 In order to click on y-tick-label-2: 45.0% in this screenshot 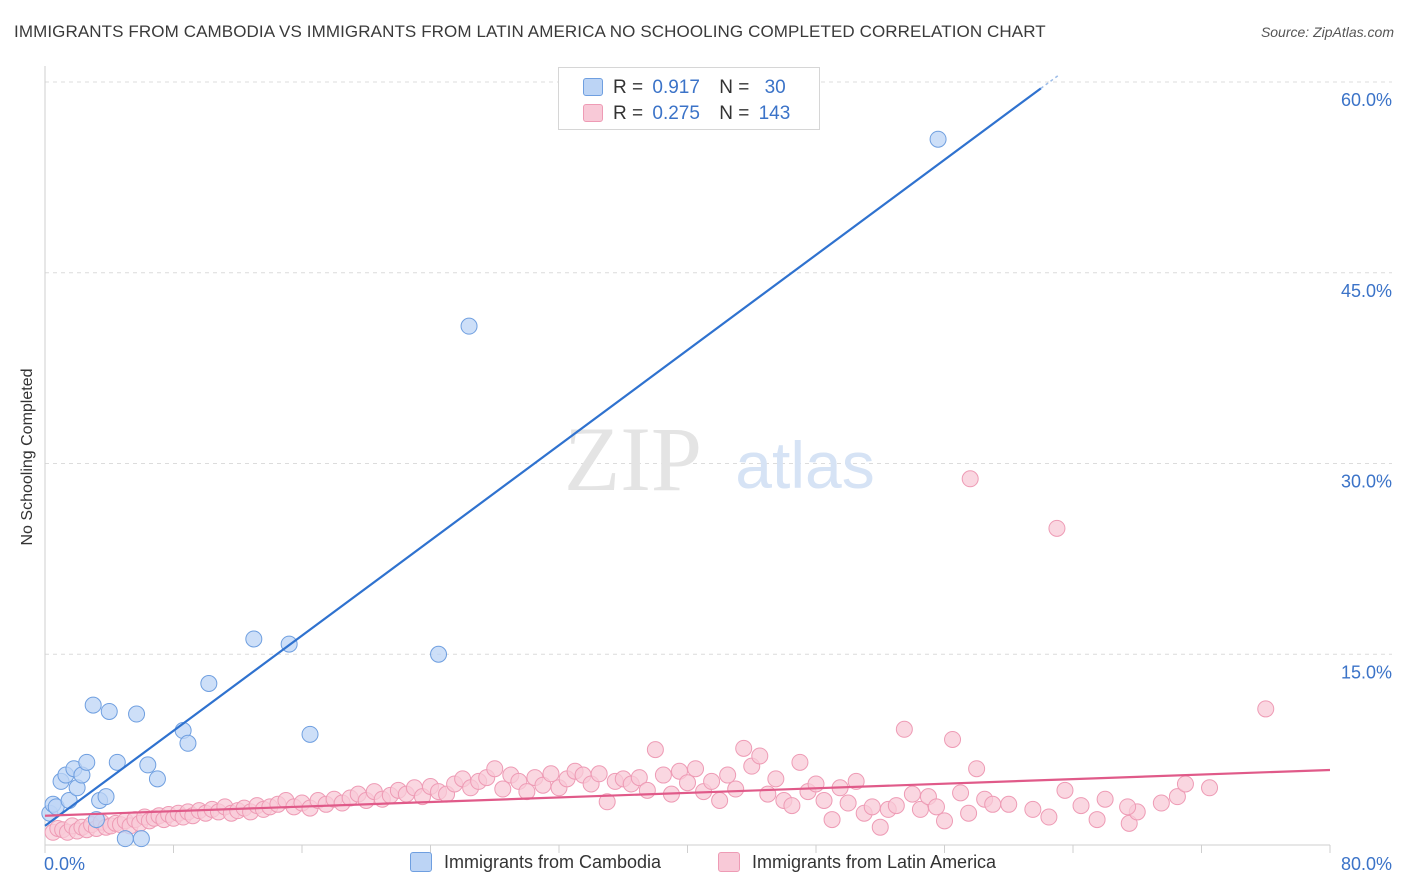, I will do `click(1366, 291)`.